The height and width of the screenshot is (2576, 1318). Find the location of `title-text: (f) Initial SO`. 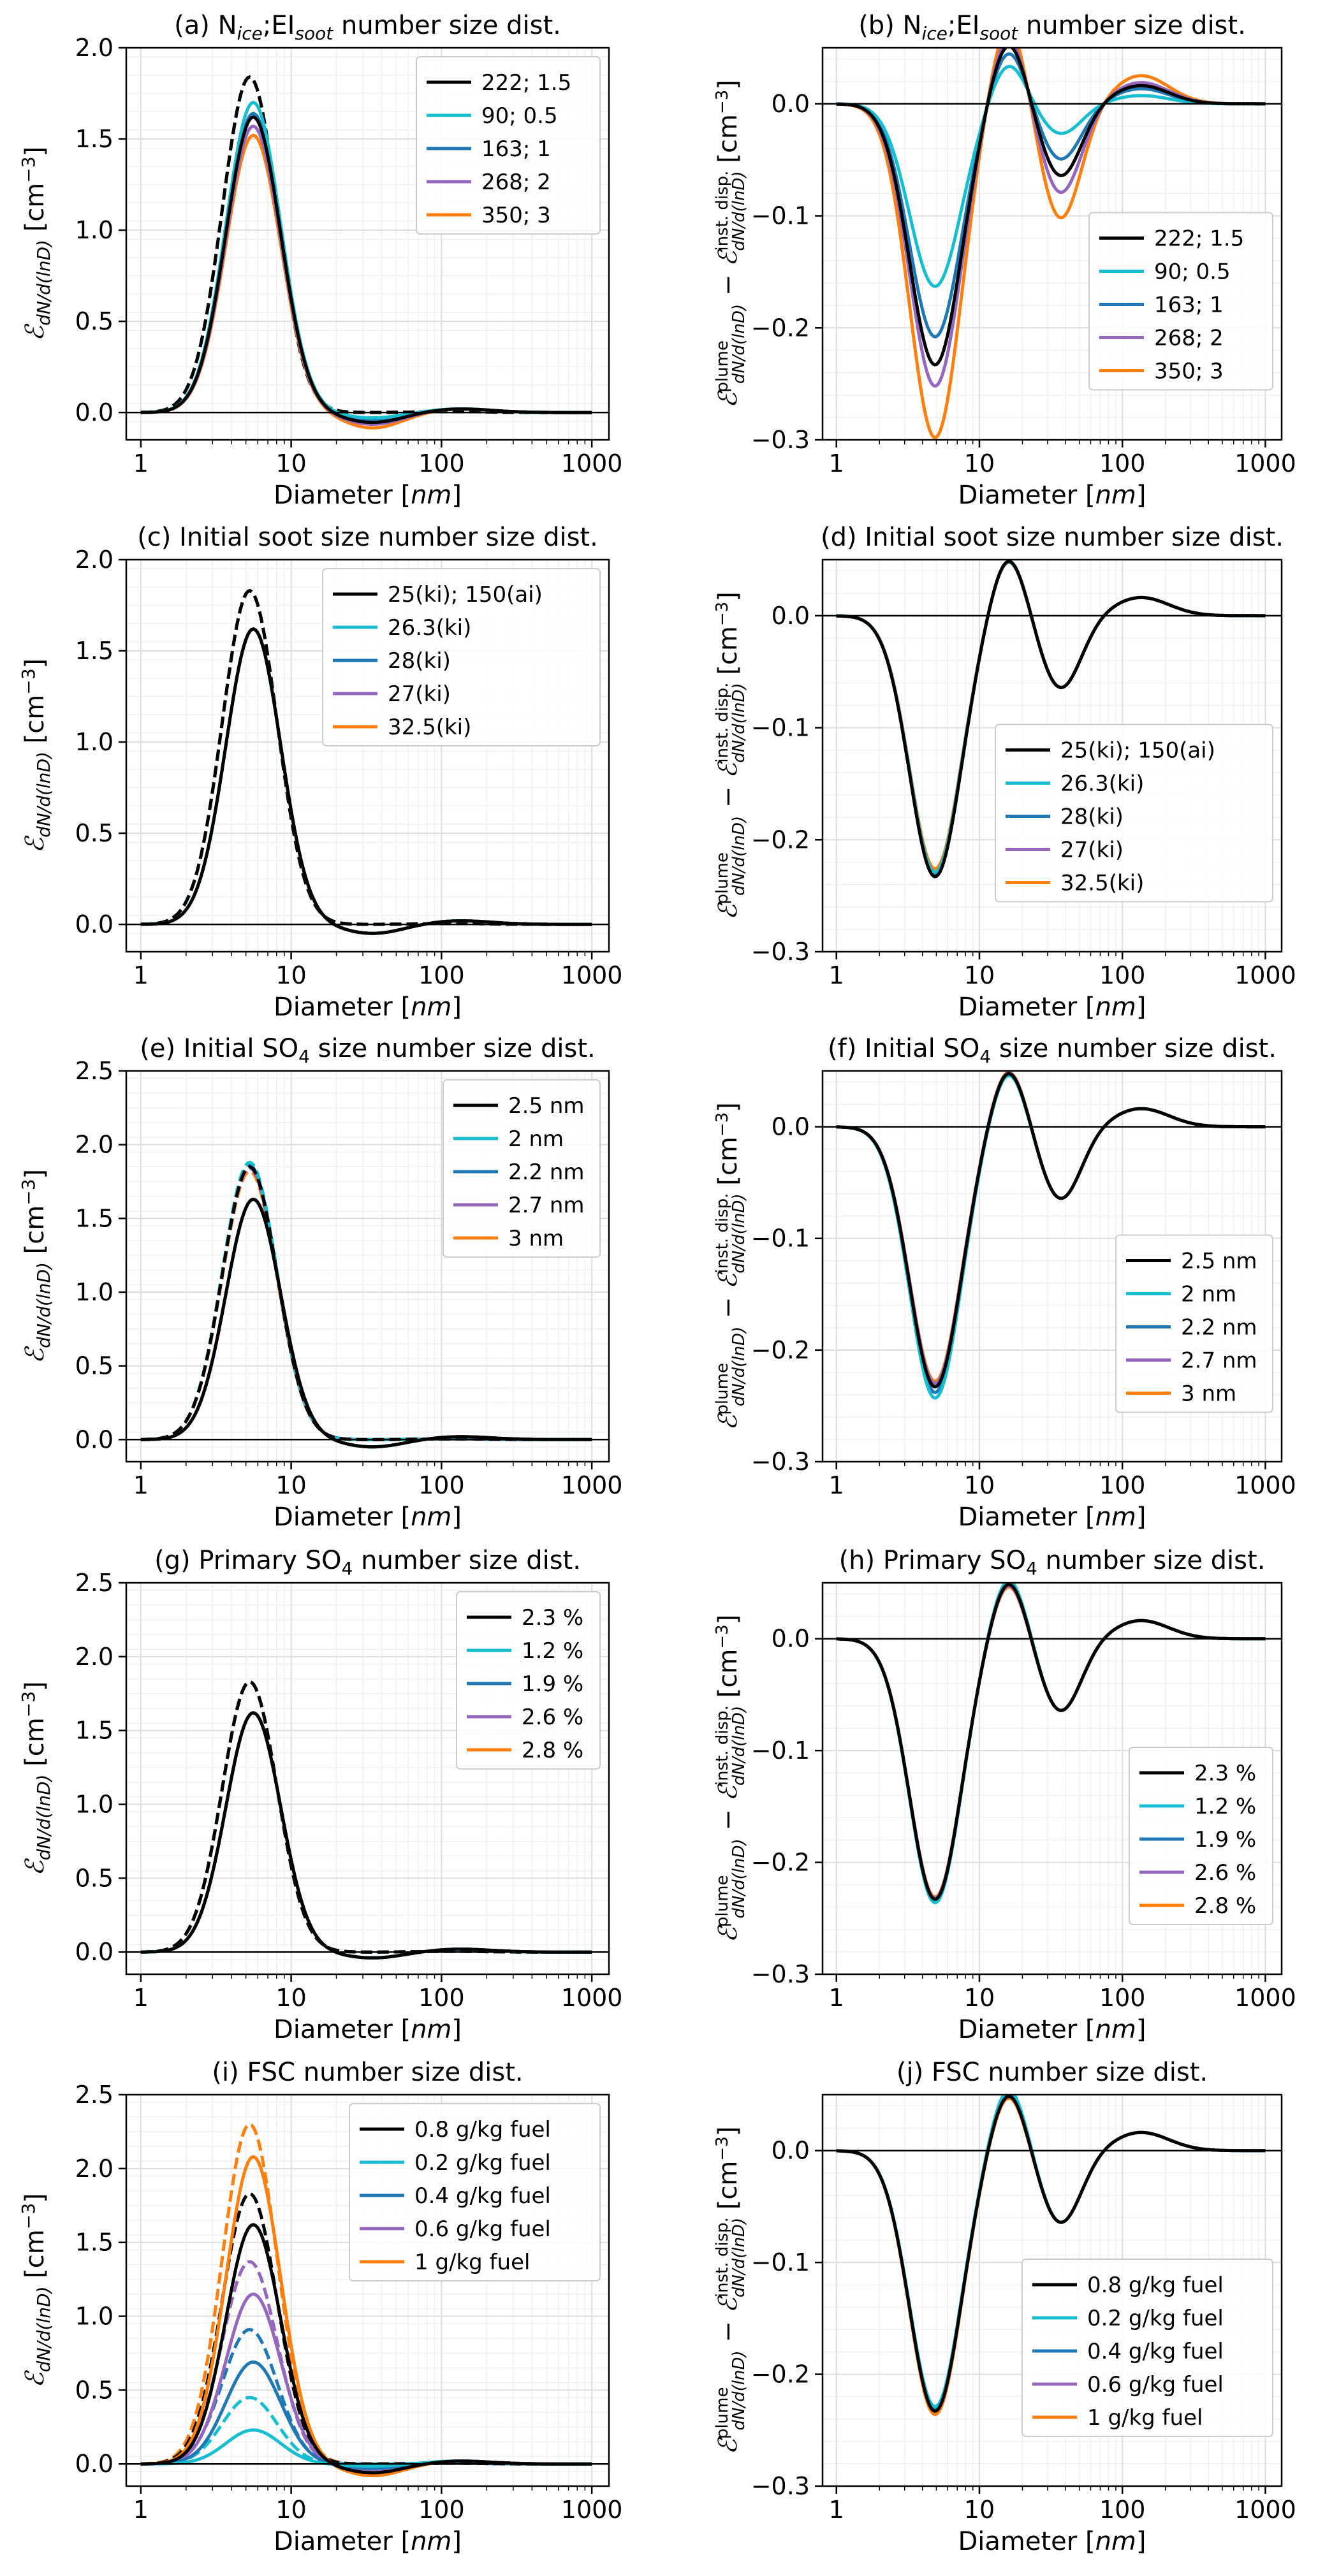

title-text: (f) Initial SO is located at coordinates (903, 1048).